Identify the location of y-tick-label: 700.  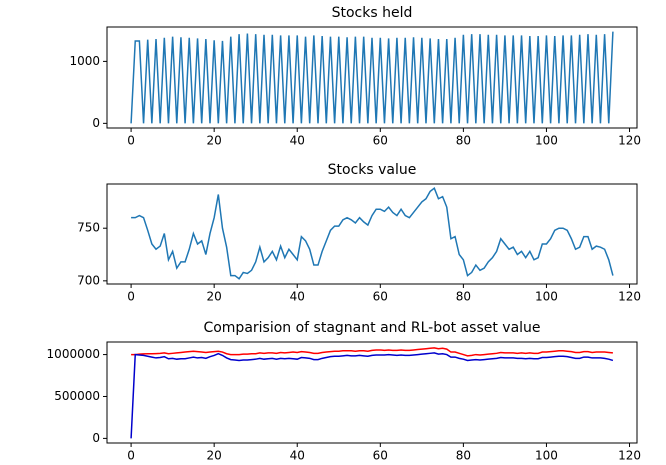
(88, 280).